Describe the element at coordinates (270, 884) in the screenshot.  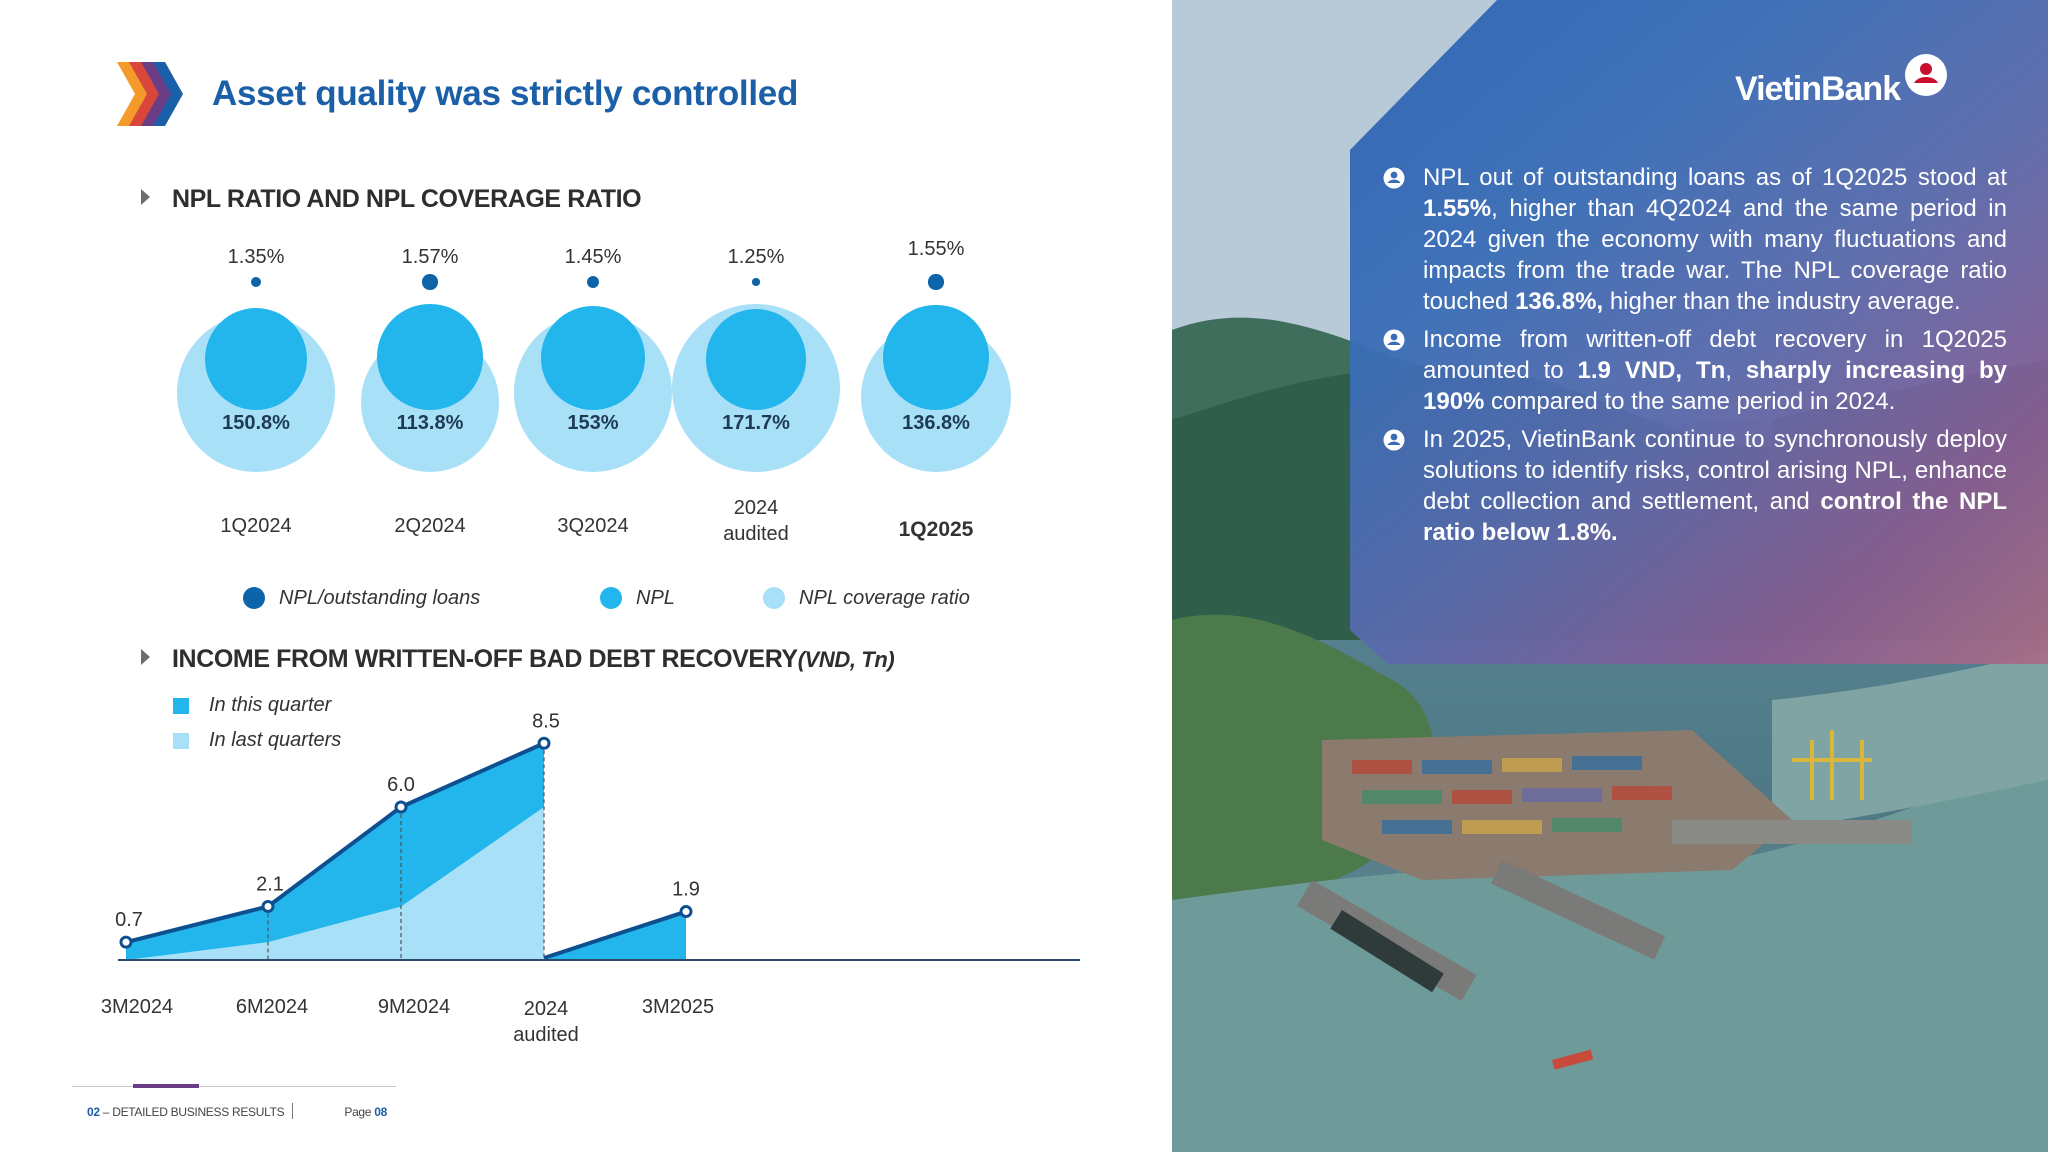
I see `data-label: 2.1` at that location.